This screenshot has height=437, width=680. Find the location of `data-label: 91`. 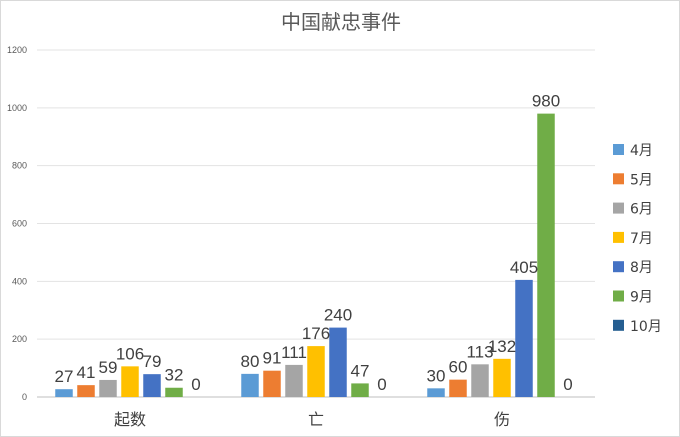

data-label: 91 is located at coordinates (272, 358).